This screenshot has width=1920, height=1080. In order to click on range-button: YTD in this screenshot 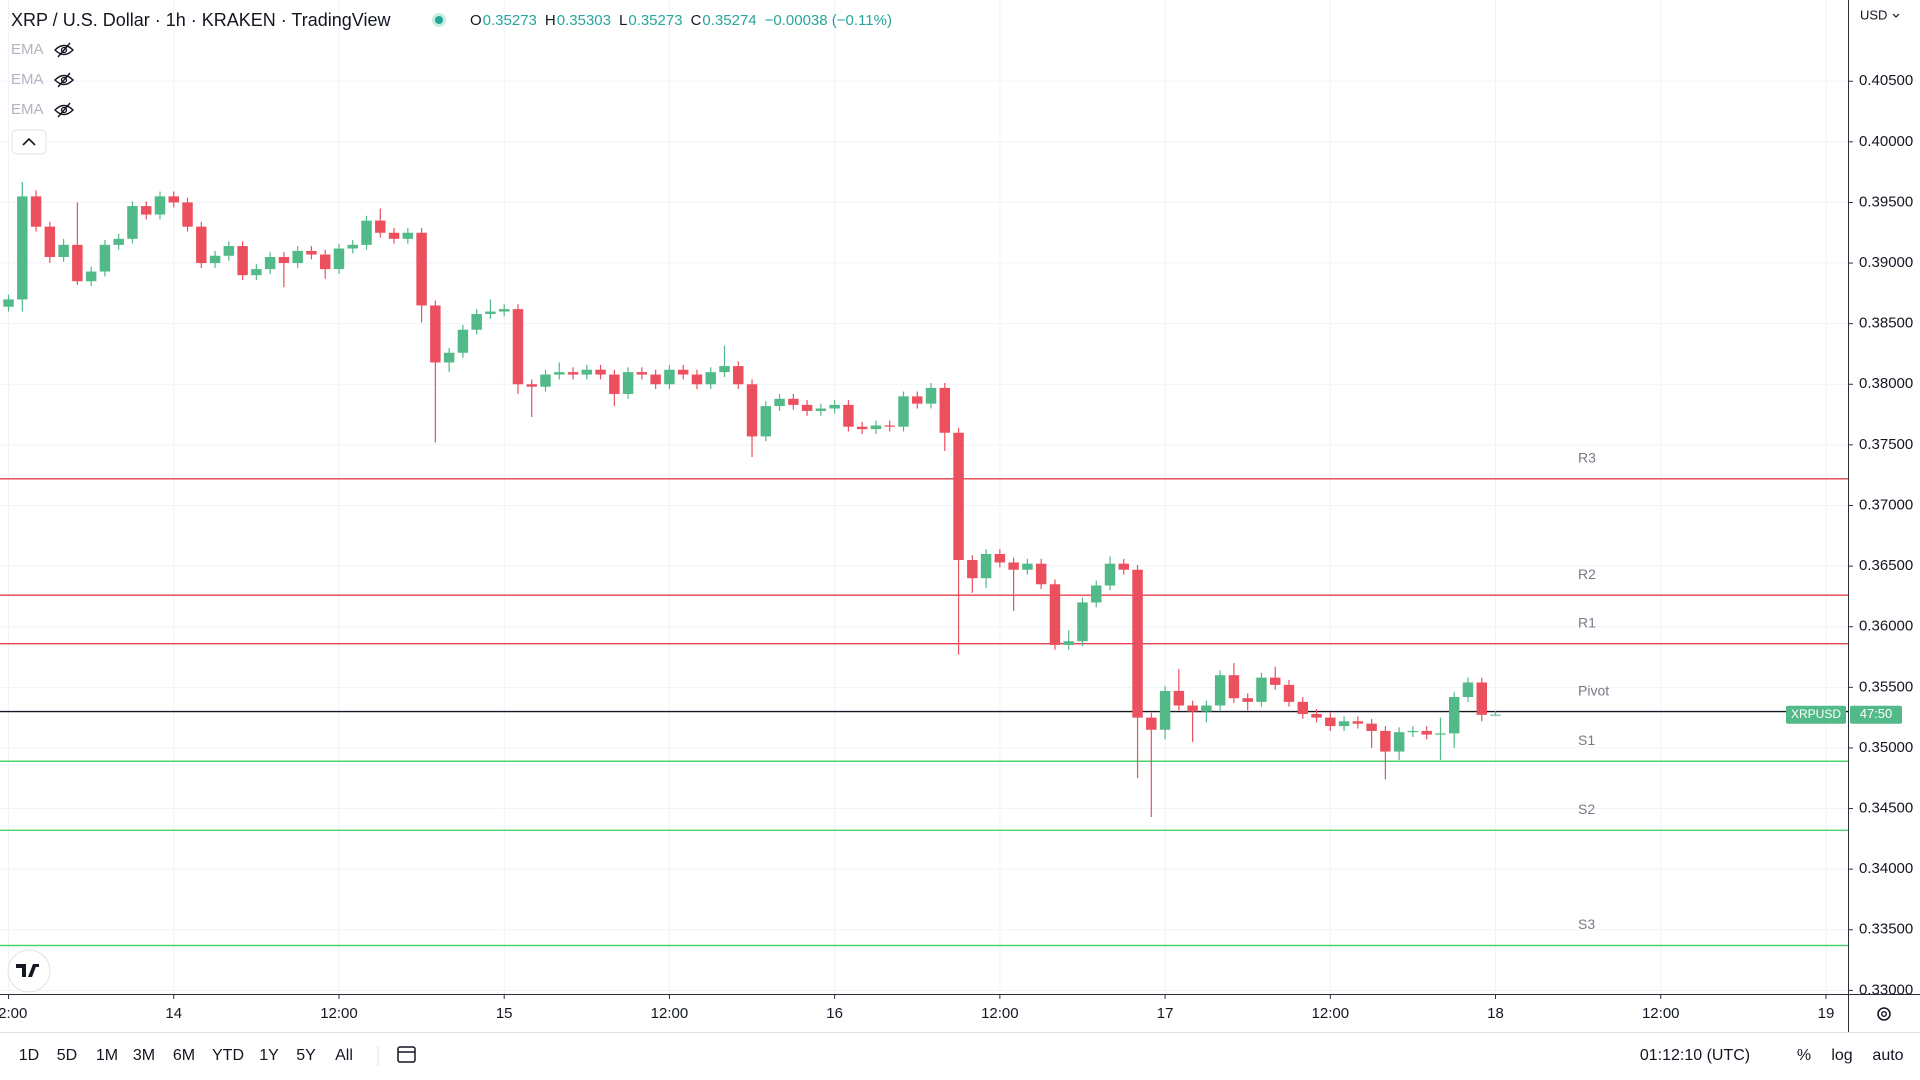, I will do `click(228, 1055)`.